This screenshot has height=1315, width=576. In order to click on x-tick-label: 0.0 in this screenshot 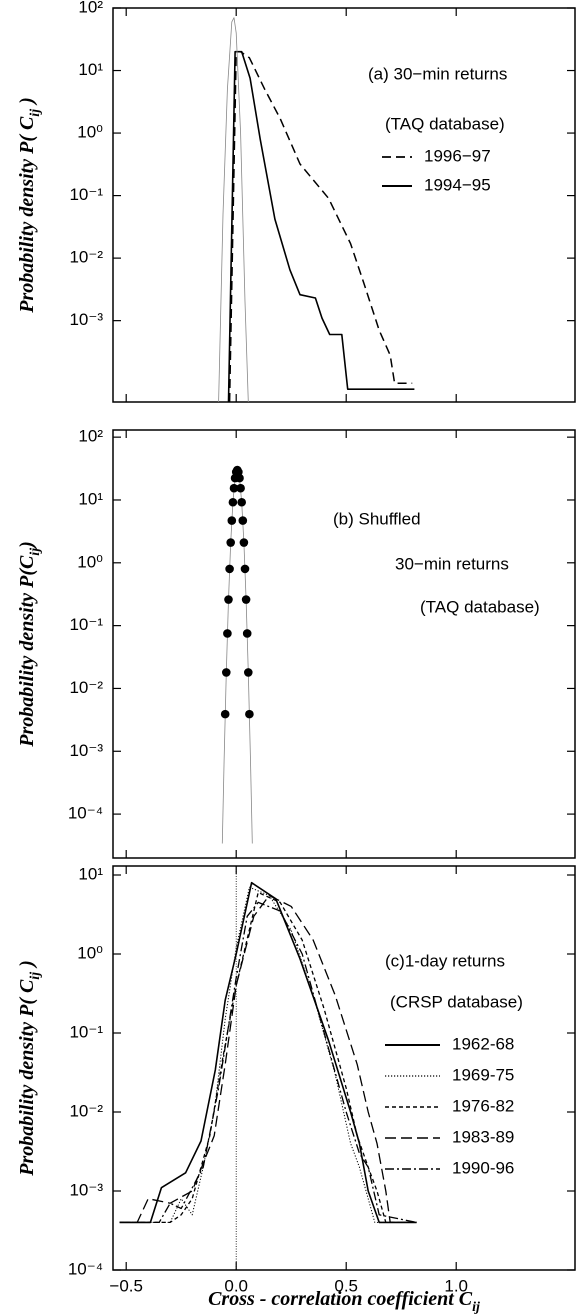, I will do `click(236, 1285)`.